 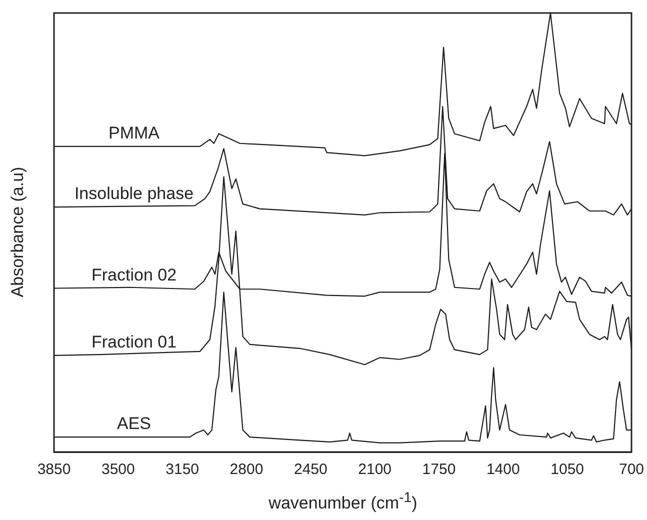 I want to click on x-tick-label: 1750, so click(x=439, y=469).